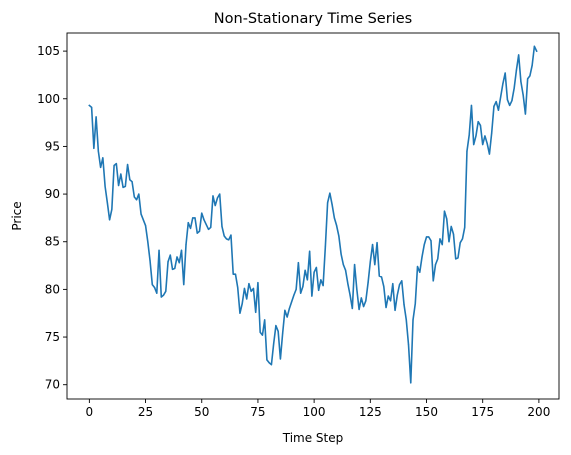 The width and height of the screenshot is (571, 455). What do you see at coordinates (426, 412) in the screenshot?
I see `x-tick-label: 150` at bounding box center [426, 412].